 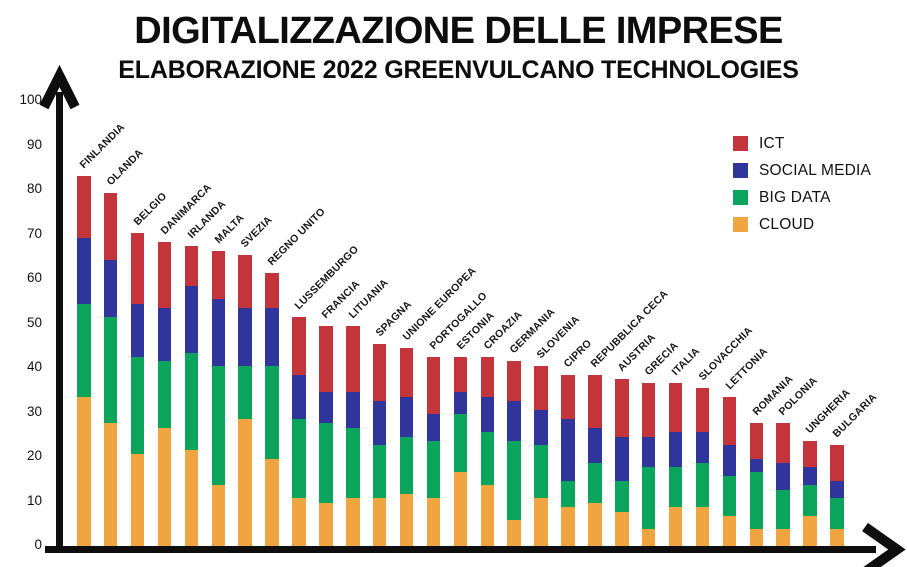 I want to click on legend-item-cloud: CLOUD, so click(x=802, y=224).